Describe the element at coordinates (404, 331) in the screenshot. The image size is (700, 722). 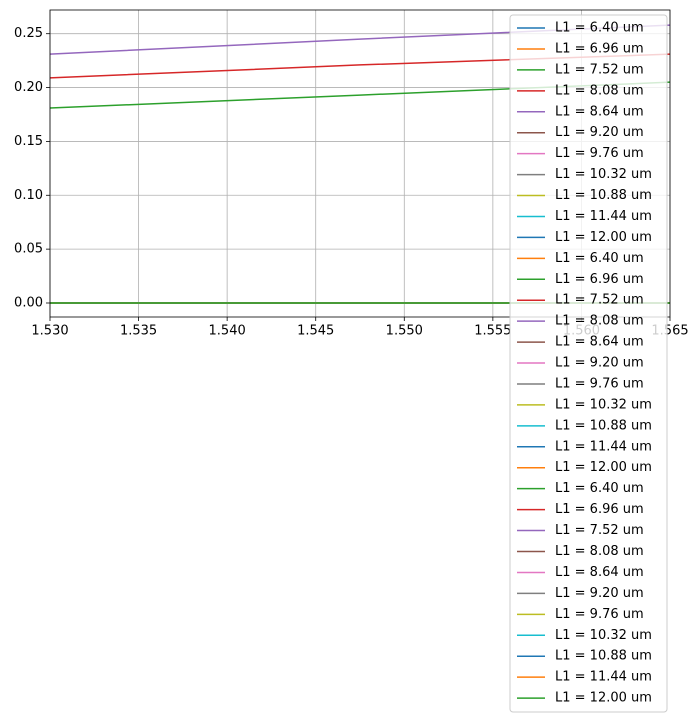
I see `x-tick-label: 1.550` at that location.